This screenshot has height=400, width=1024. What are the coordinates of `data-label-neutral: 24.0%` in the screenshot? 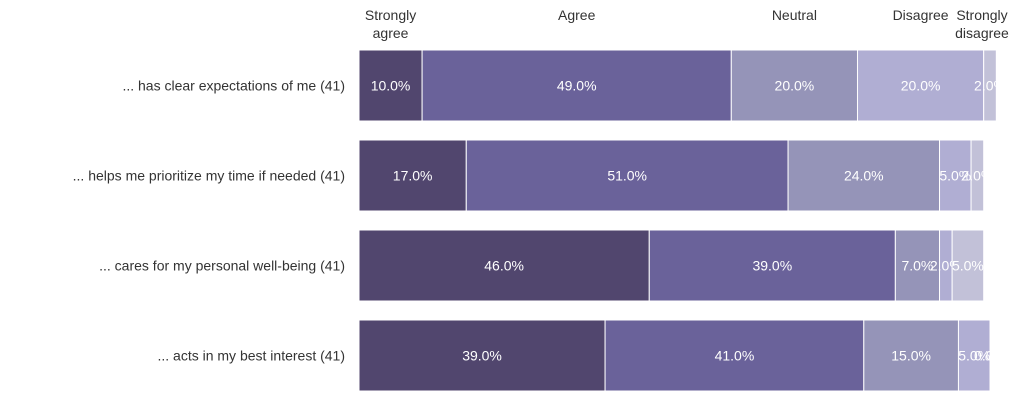 It's located at (864, 176).